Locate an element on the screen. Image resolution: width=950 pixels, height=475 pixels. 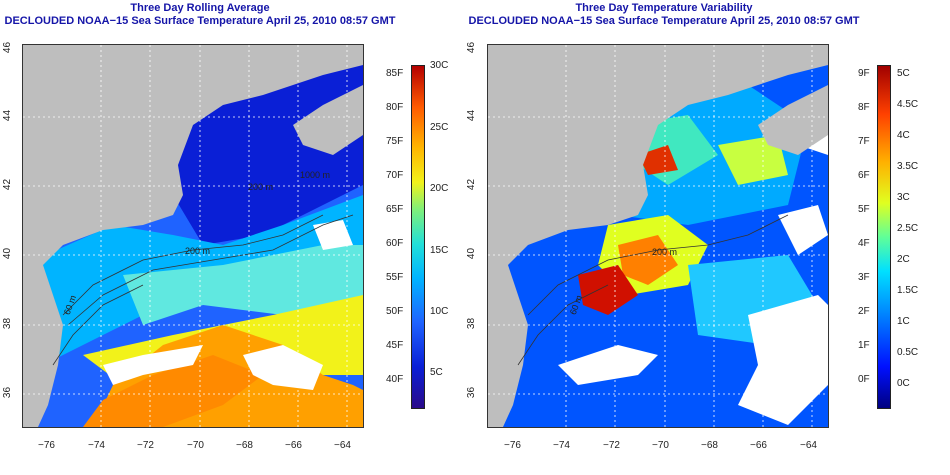
left-lat-label: 36 is located at coordinates (8, 392).